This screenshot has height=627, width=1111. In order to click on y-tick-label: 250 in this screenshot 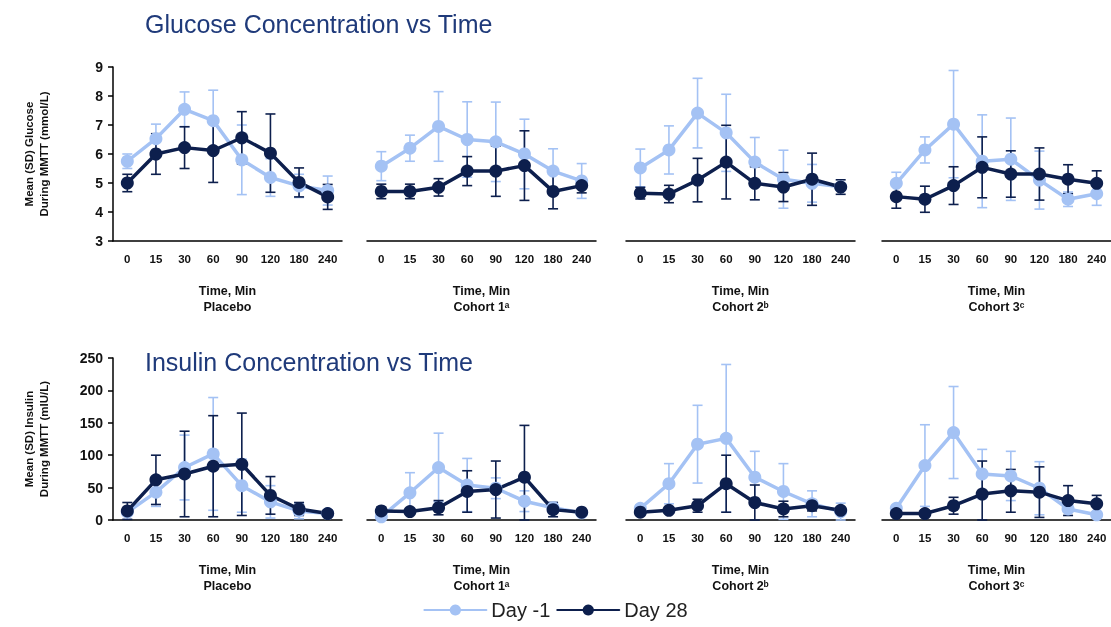, I will do `click(91, 358)`.